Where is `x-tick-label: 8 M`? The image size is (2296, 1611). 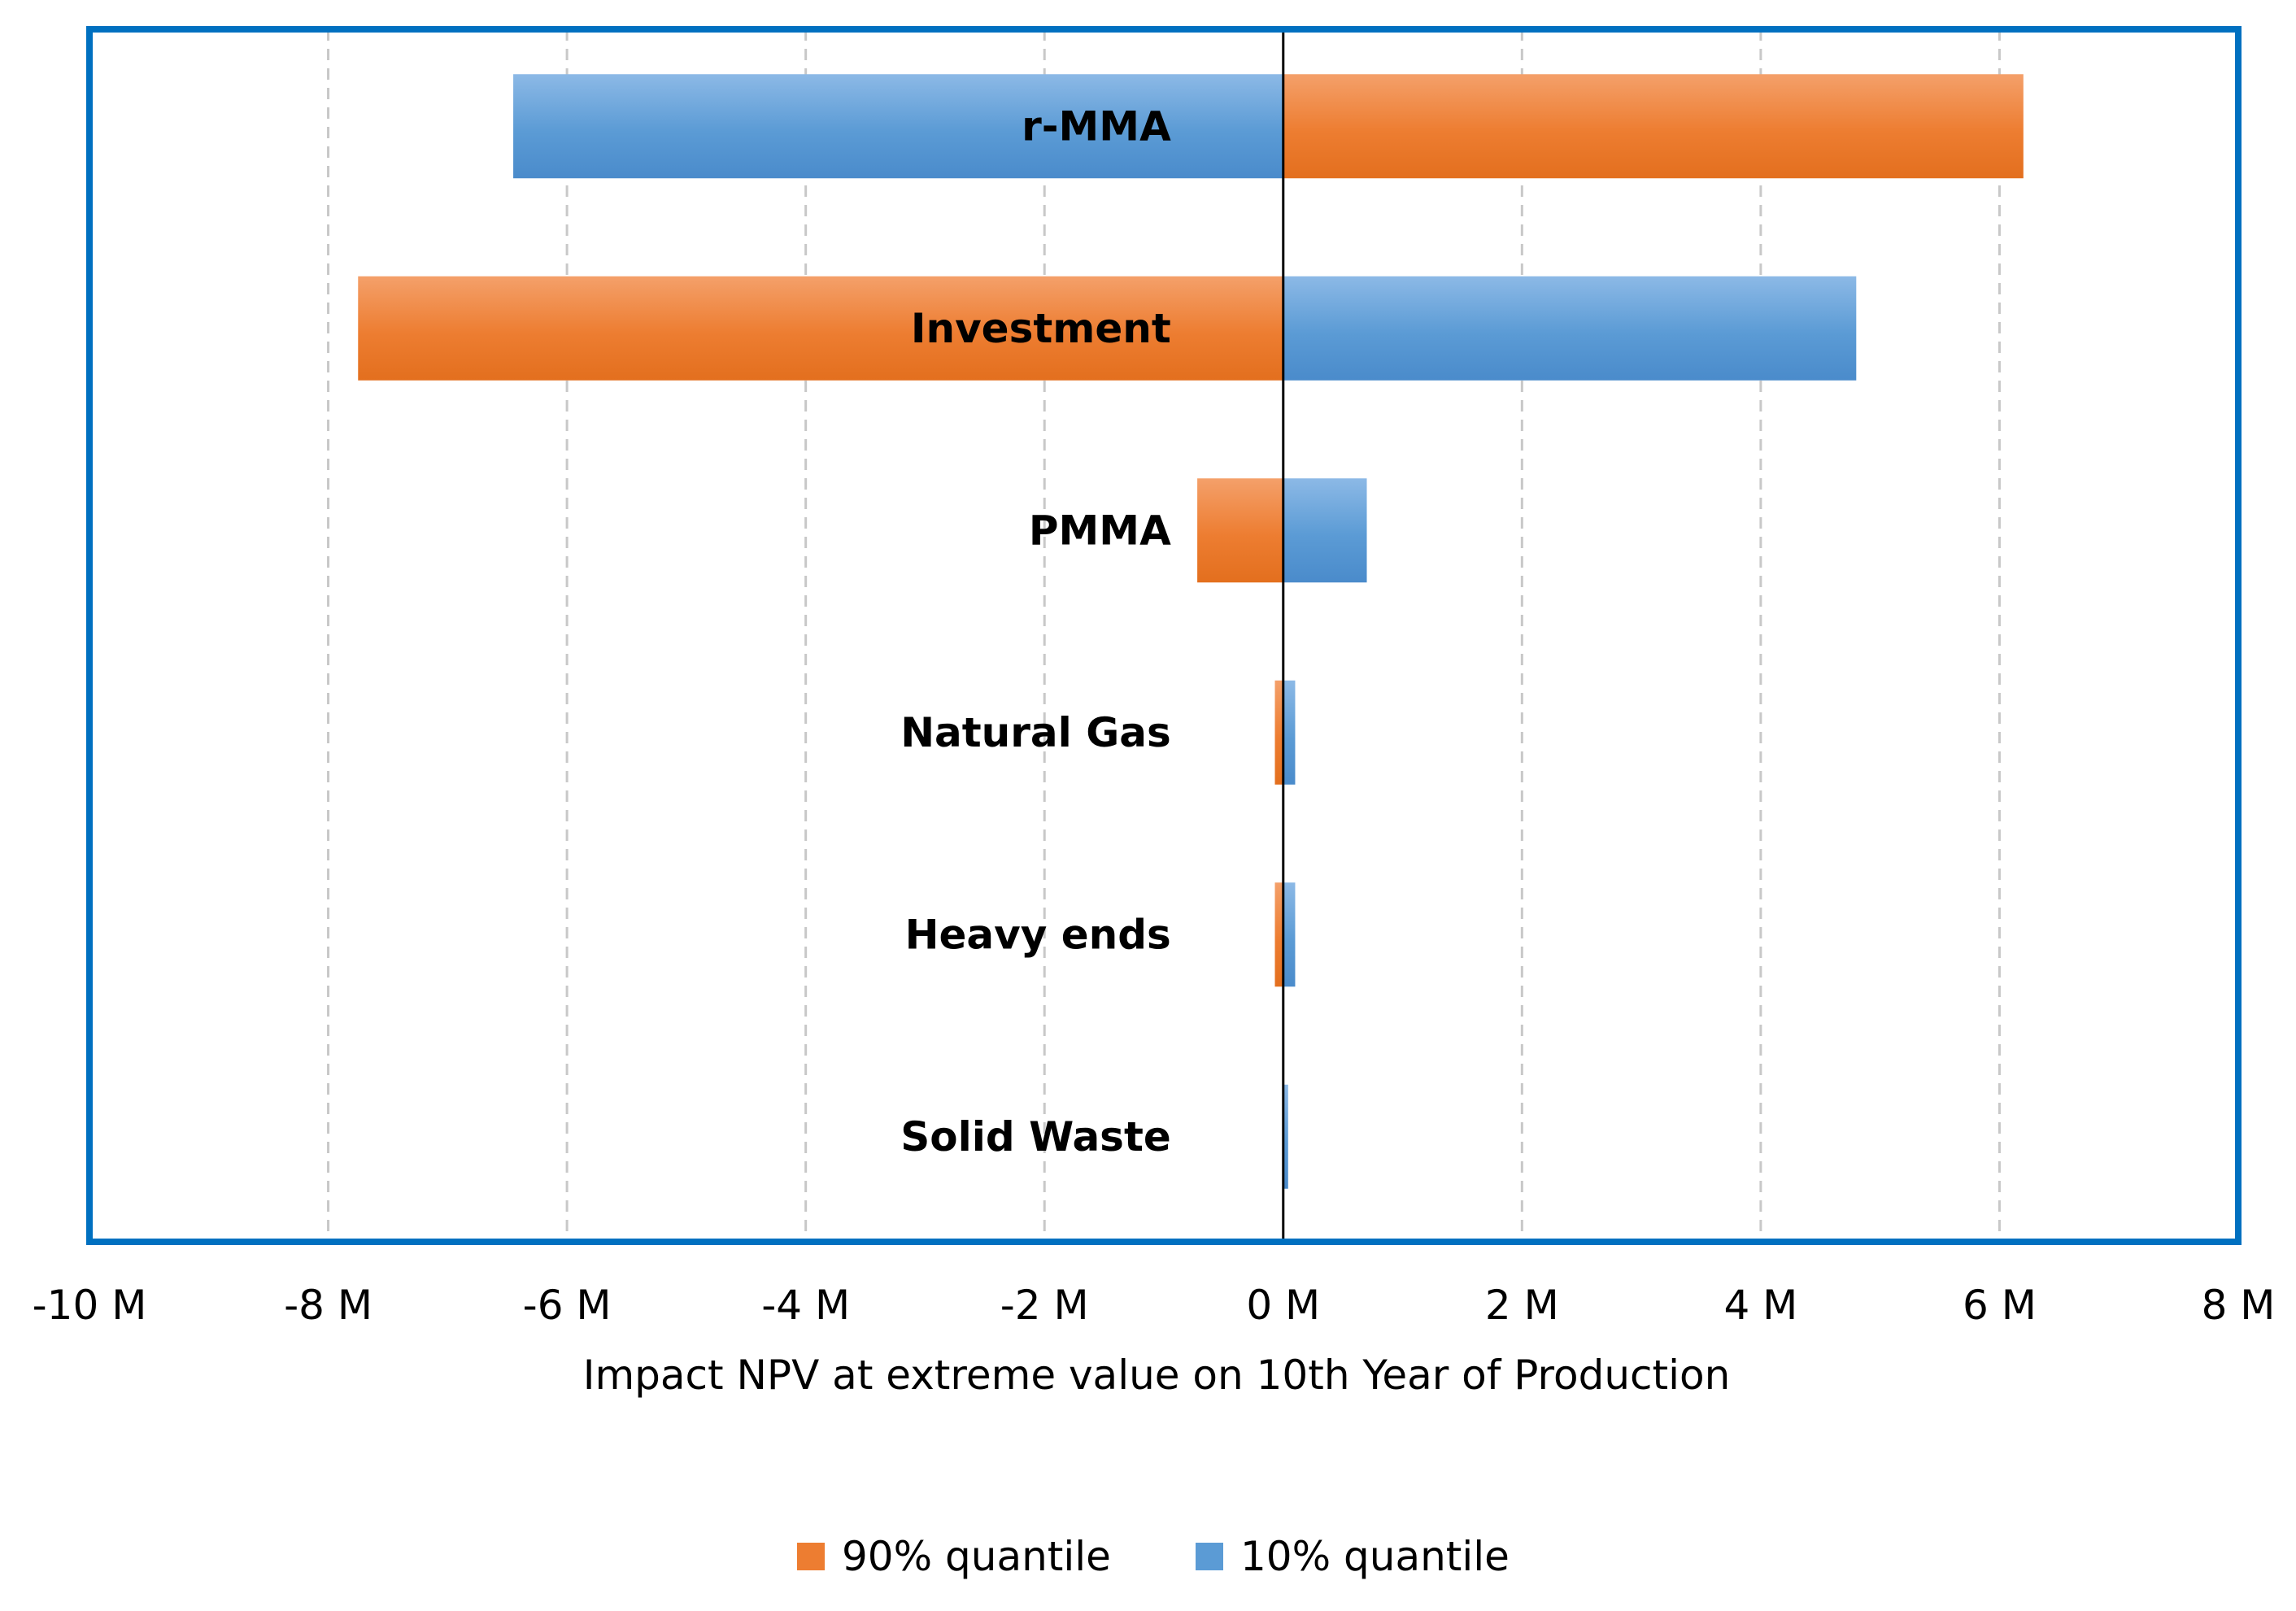 x-tick-label: 8 M is located at coordinates (2239, 1306).